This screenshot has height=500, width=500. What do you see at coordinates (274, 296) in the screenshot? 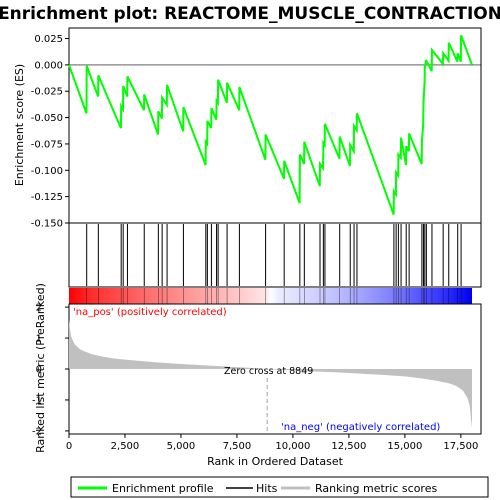
I see `colorbar-hit-marks` at bounding box center [274, 296].